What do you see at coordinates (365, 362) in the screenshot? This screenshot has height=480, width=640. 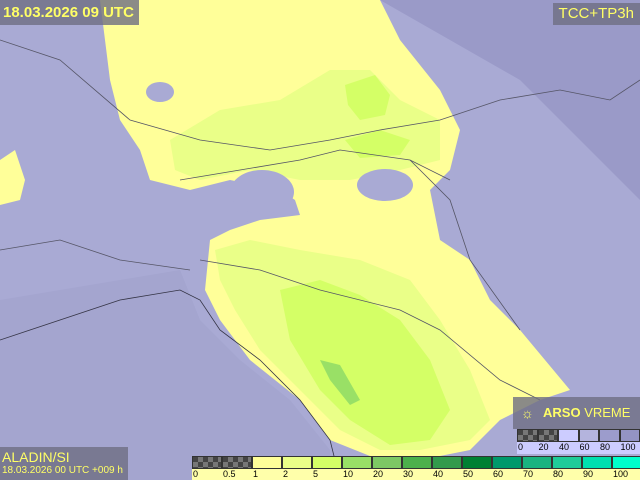 I see `precip-area-5mm` at bounding box center [365, 362].